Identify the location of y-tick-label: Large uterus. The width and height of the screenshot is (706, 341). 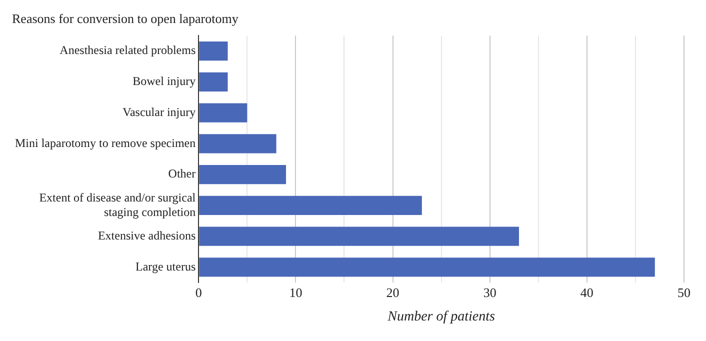
(166, 266).